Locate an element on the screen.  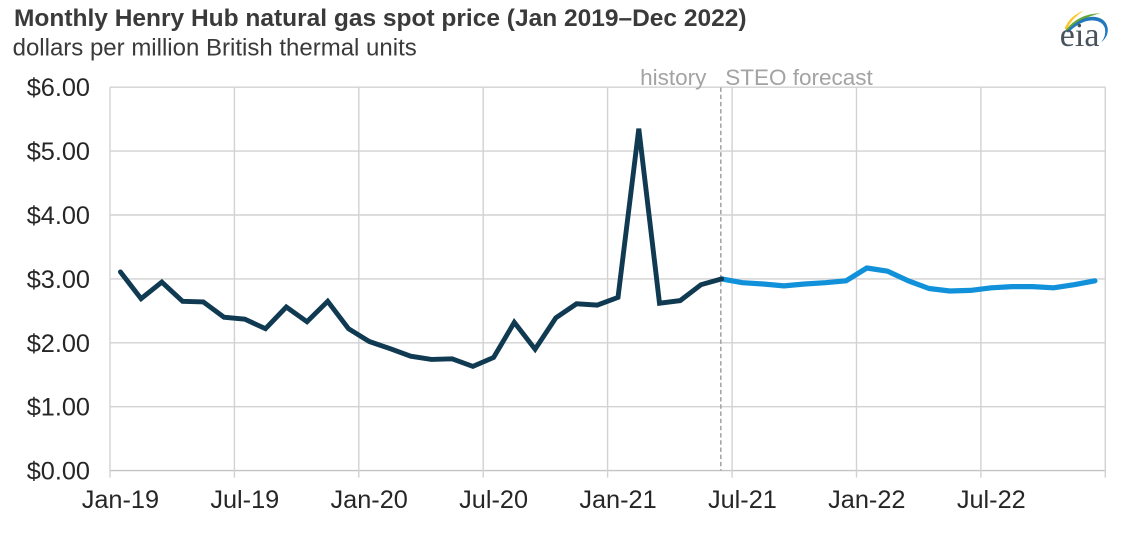
svg-text: Jul-22 is located at coordinates (991, 500).